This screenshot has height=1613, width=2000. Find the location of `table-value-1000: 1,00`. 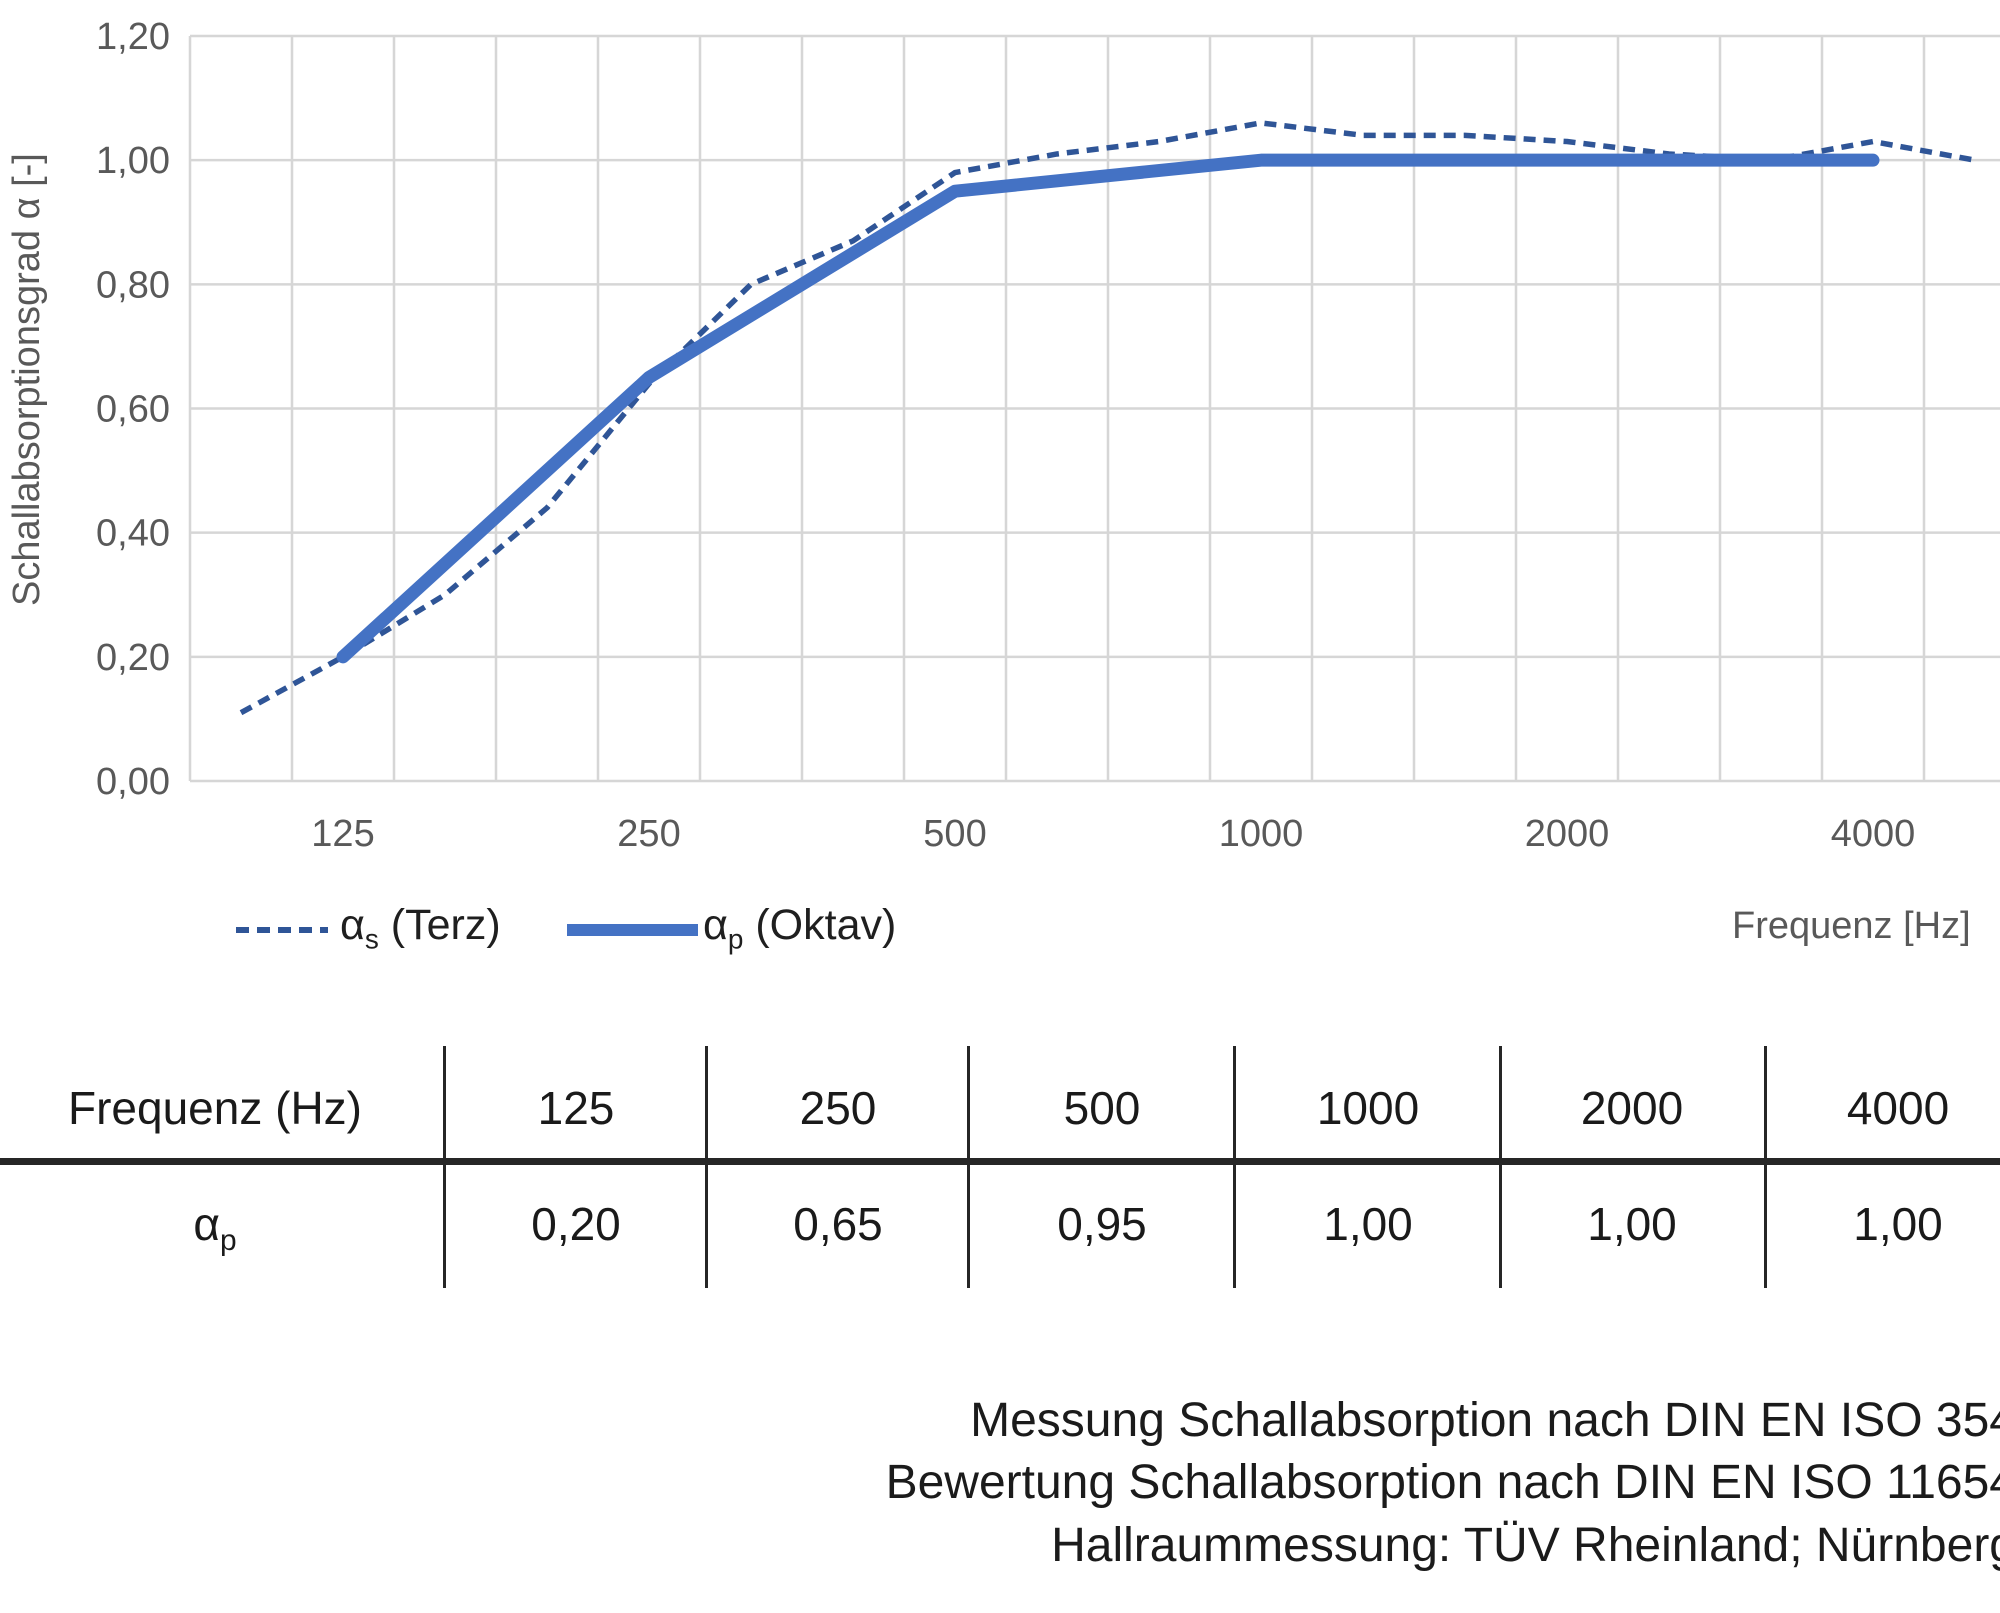

table-value-1000: 1,00 is located at coordinates (1368, 1224).